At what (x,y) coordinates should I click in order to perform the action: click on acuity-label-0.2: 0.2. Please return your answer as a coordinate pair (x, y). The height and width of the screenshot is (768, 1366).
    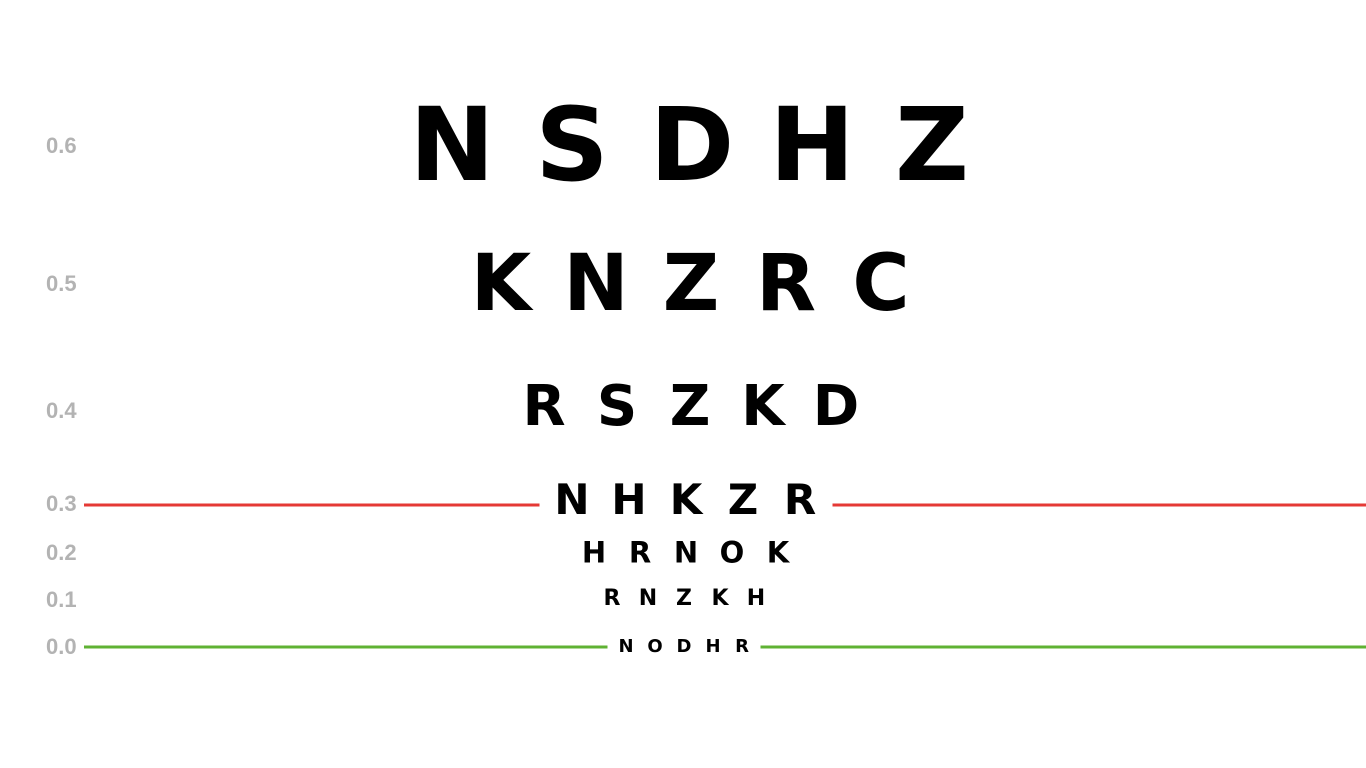
    Looking at the image, I should click on (61, 552).